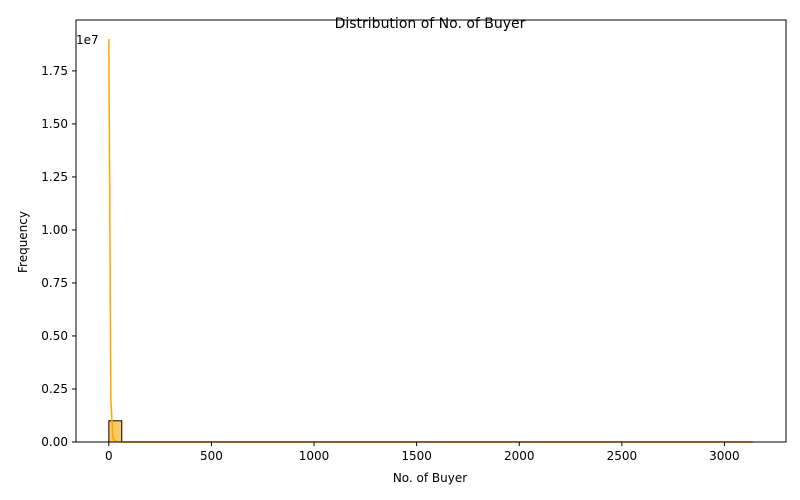  Describe the element at coordinates (622, 456) in the screenshot. I see `x-tick-label: 2500` at that location.